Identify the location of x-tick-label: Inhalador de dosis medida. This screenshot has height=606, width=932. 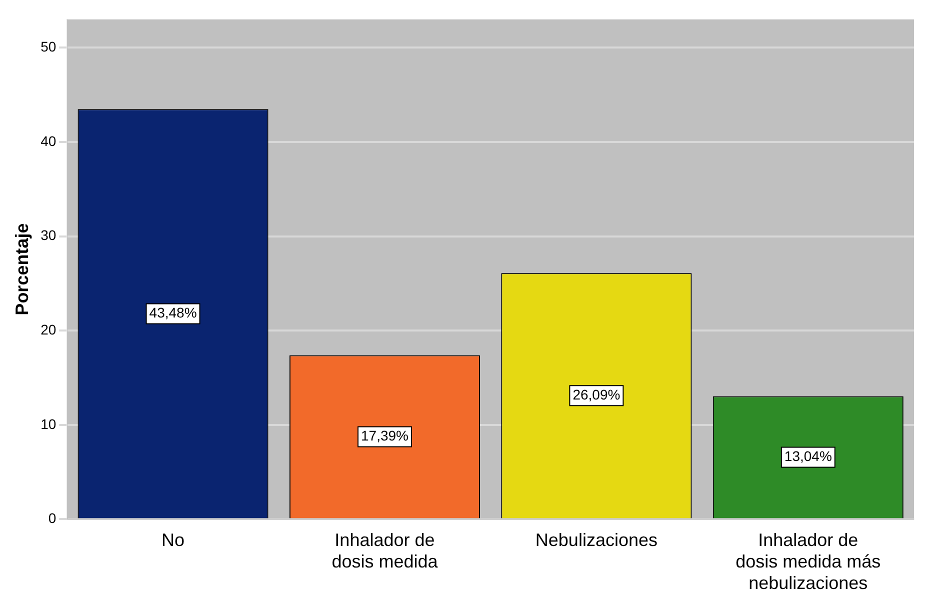
(385, 551).